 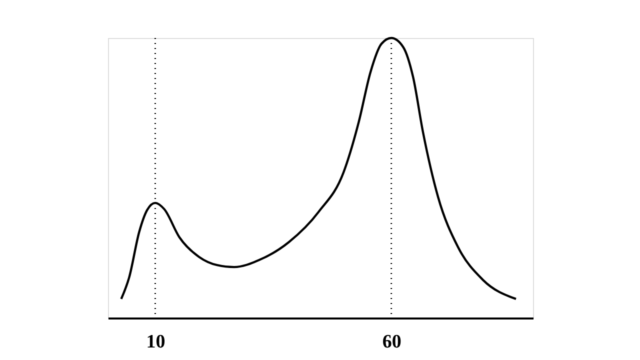 I want to click on x-tick-label: 10, so click(x=156, y=342).